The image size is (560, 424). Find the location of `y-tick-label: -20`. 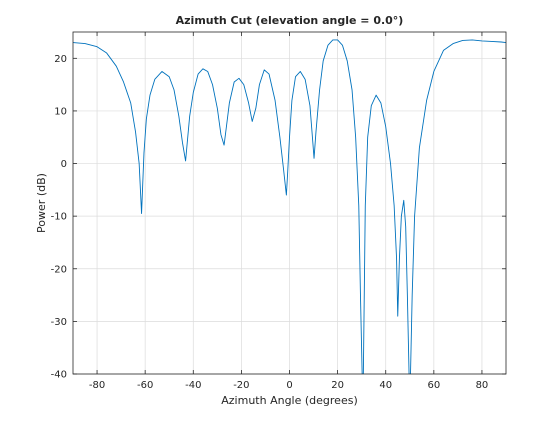

y-tick-label: -20 is located at coordinates (59, 269).